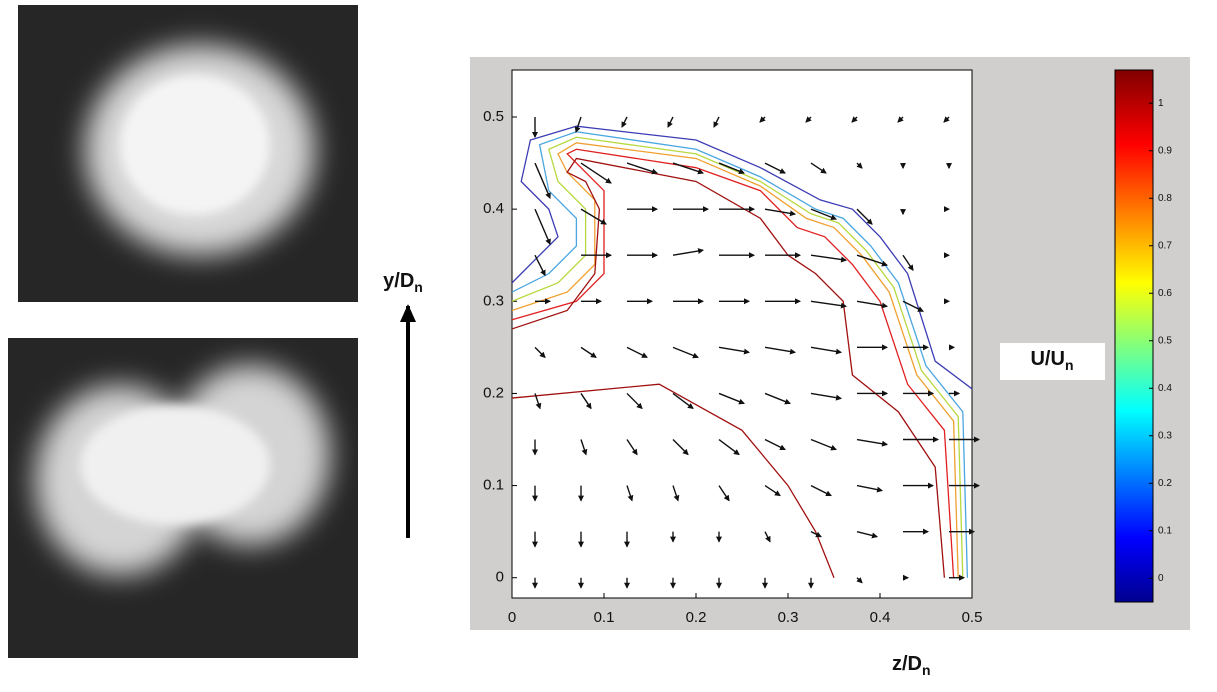 This screenshot has height=692, width=1217. Describe the element at coordinates (1134, 336) in the screenshot. I see `colorbar` at that location.